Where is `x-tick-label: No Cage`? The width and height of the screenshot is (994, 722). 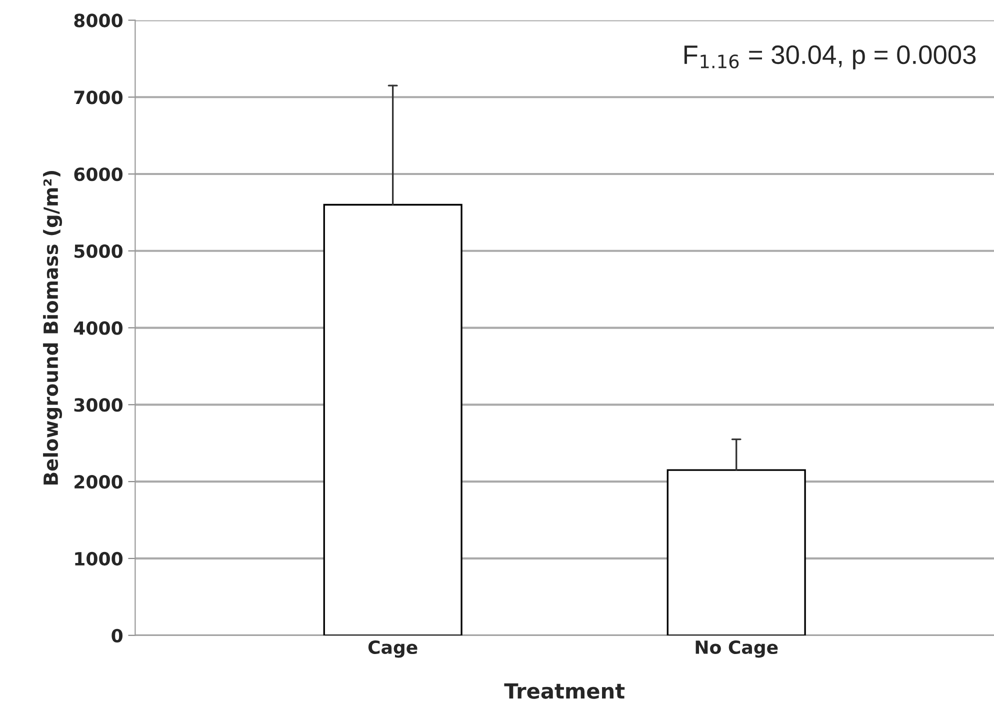 x-tick-label: No Cage is located at coordinates (737, 649).